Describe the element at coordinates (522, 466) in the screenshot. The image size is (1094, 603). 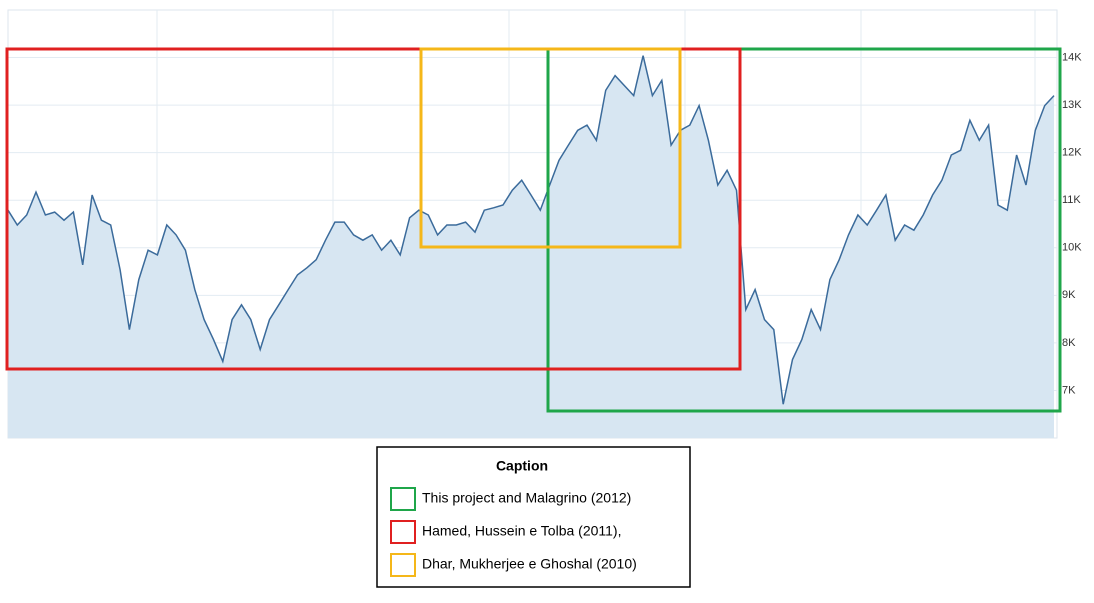
I see `legend-title: Caption` at that location.